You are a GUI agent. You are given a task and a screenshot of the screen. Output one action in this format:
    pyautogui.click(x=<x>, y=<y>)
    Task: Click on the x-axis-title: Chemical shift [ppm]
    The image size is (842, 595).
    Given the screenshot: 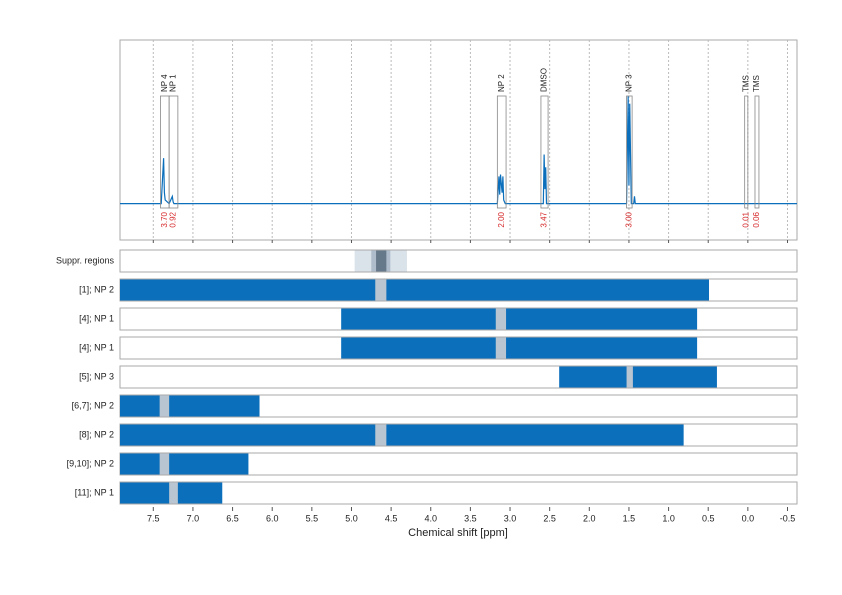 What is the action you would take?
    pyautogui.click(x=458, y=533)
    